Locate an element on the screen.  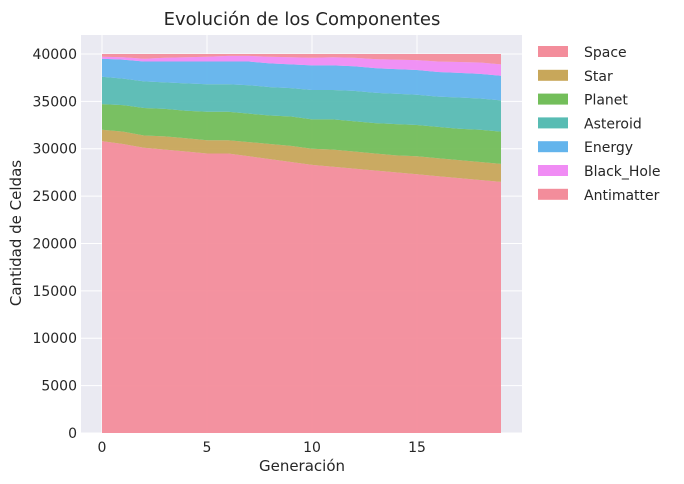
y-tick-label: 30000 is located at coordinates (54, 150).